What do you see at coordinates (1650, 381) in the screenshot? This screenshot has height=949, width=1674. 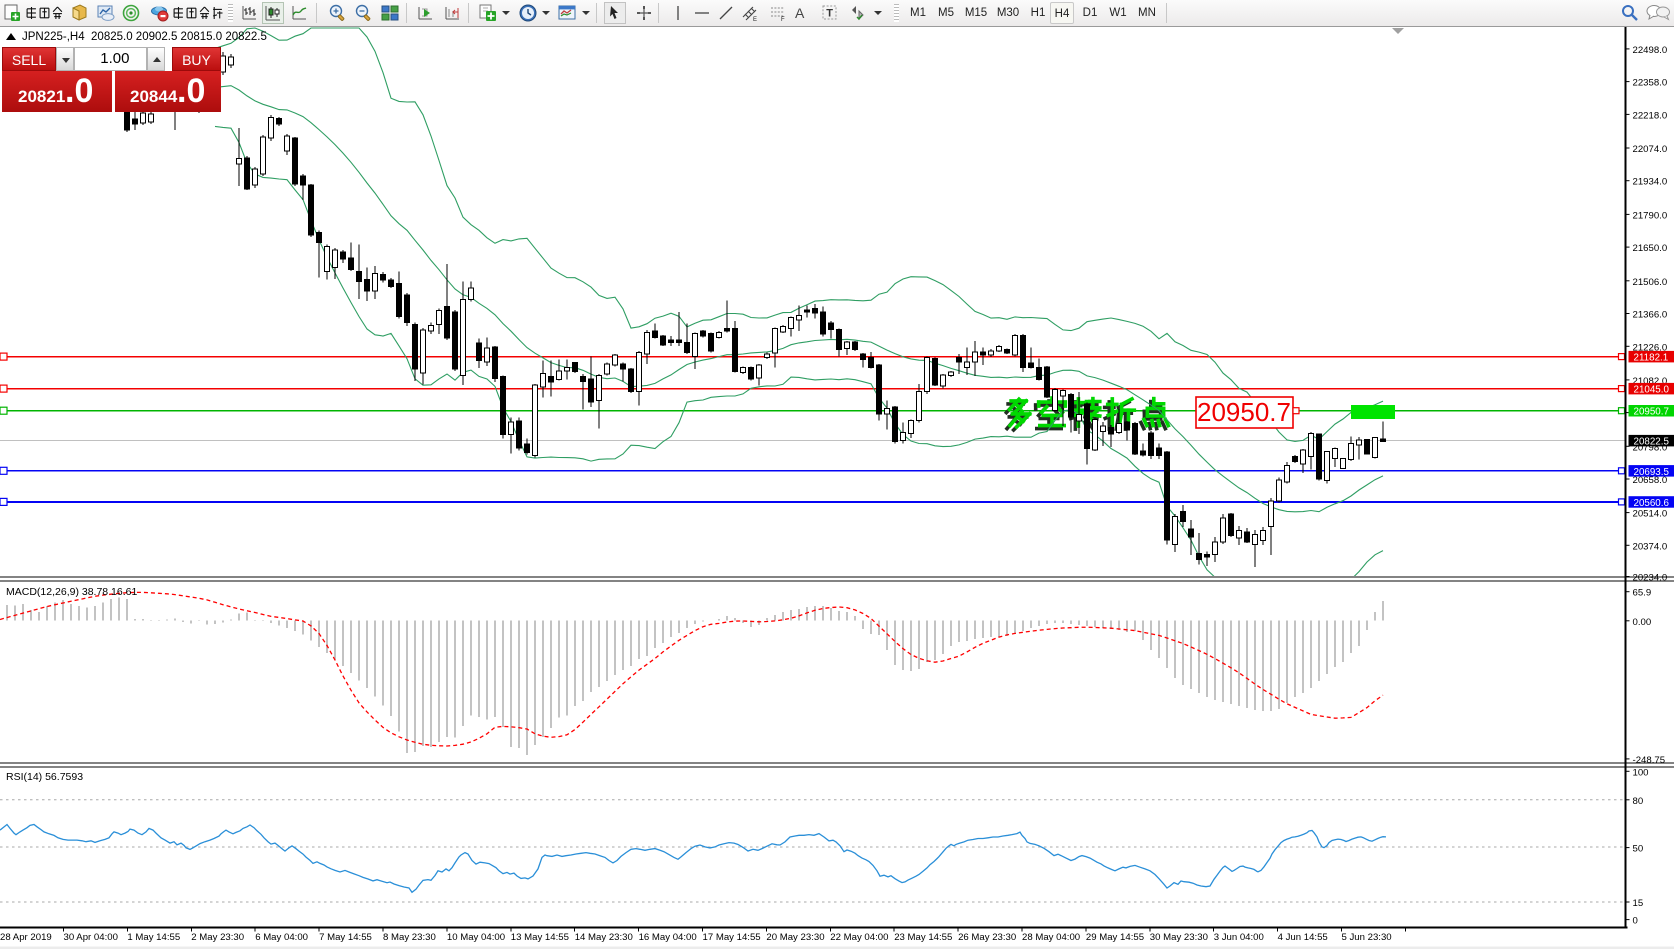 I see `svg-text: 21082.0` at bounding box center [1650, 381].